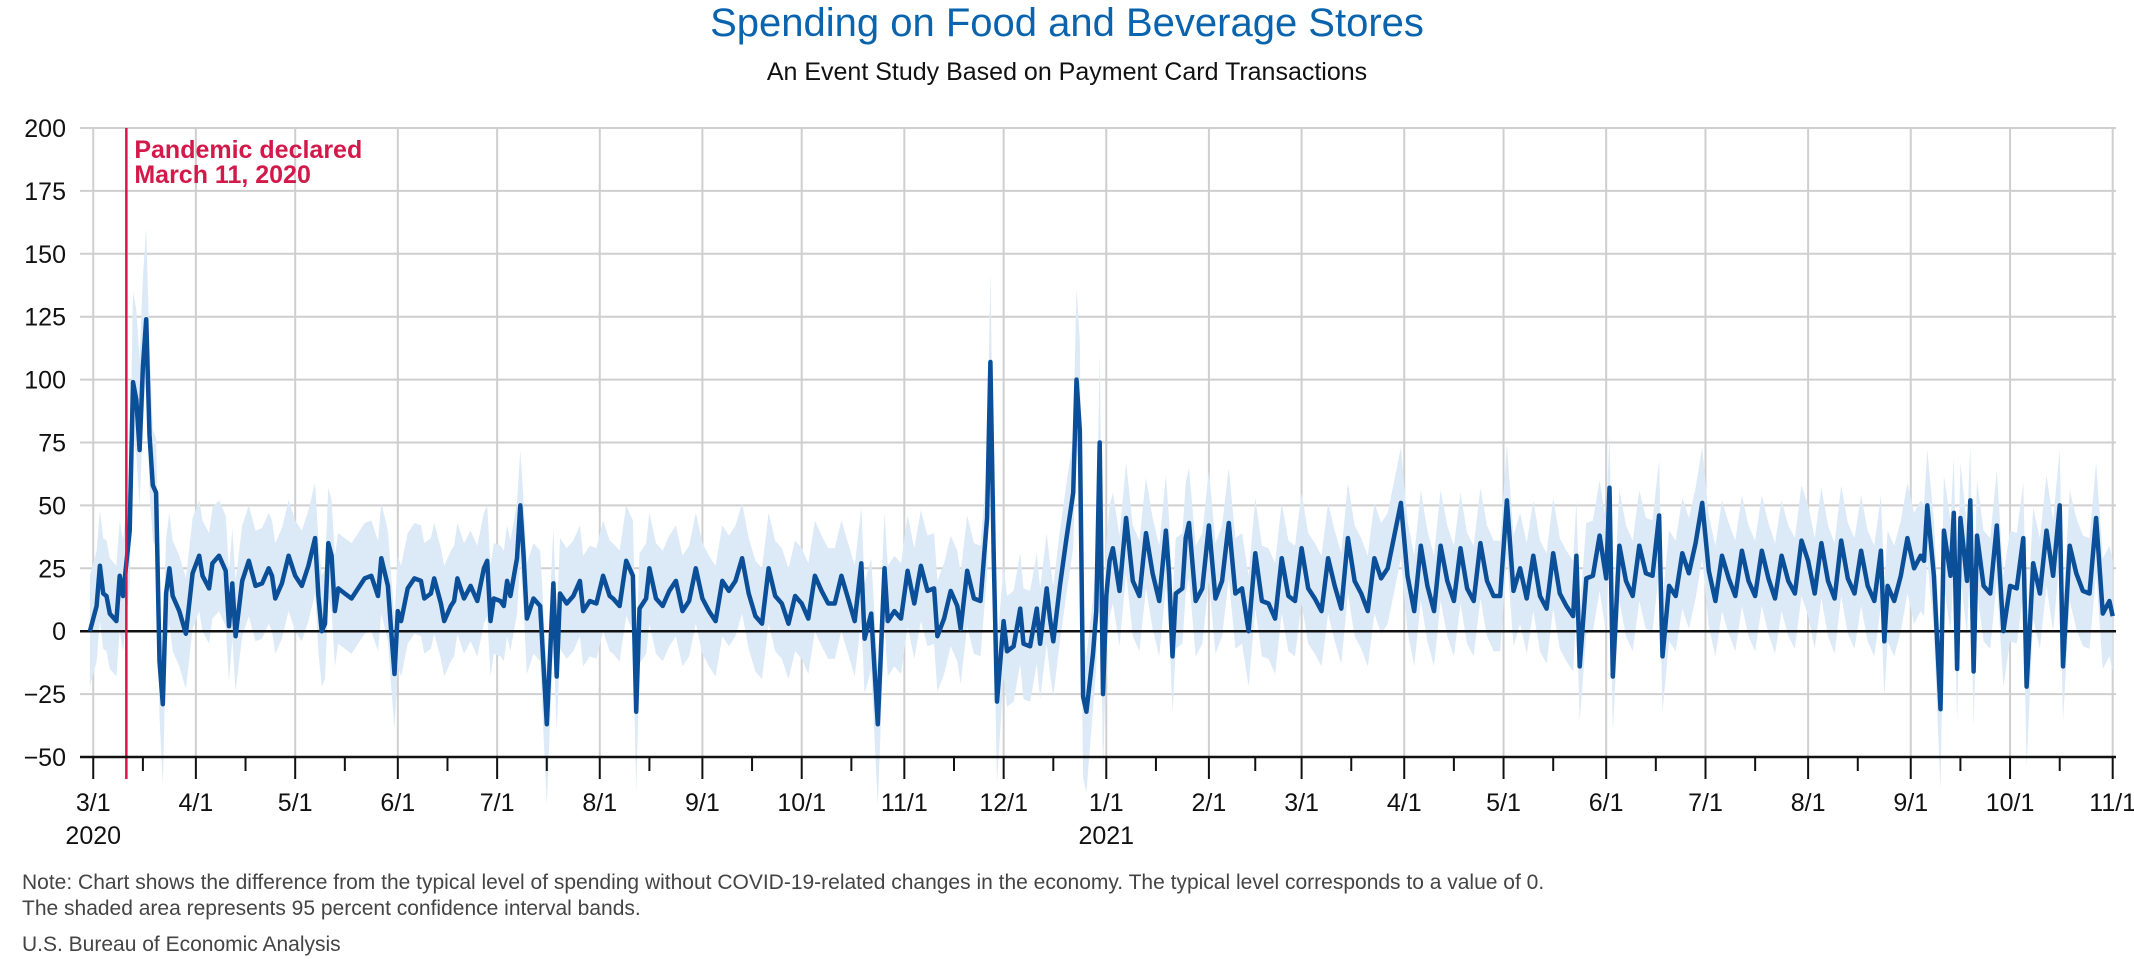 This screenshot has height=959, width=2134. Describe the element at coordinates (59, 632) in the screenshot. I see `y-tick-label: 0` at that location.